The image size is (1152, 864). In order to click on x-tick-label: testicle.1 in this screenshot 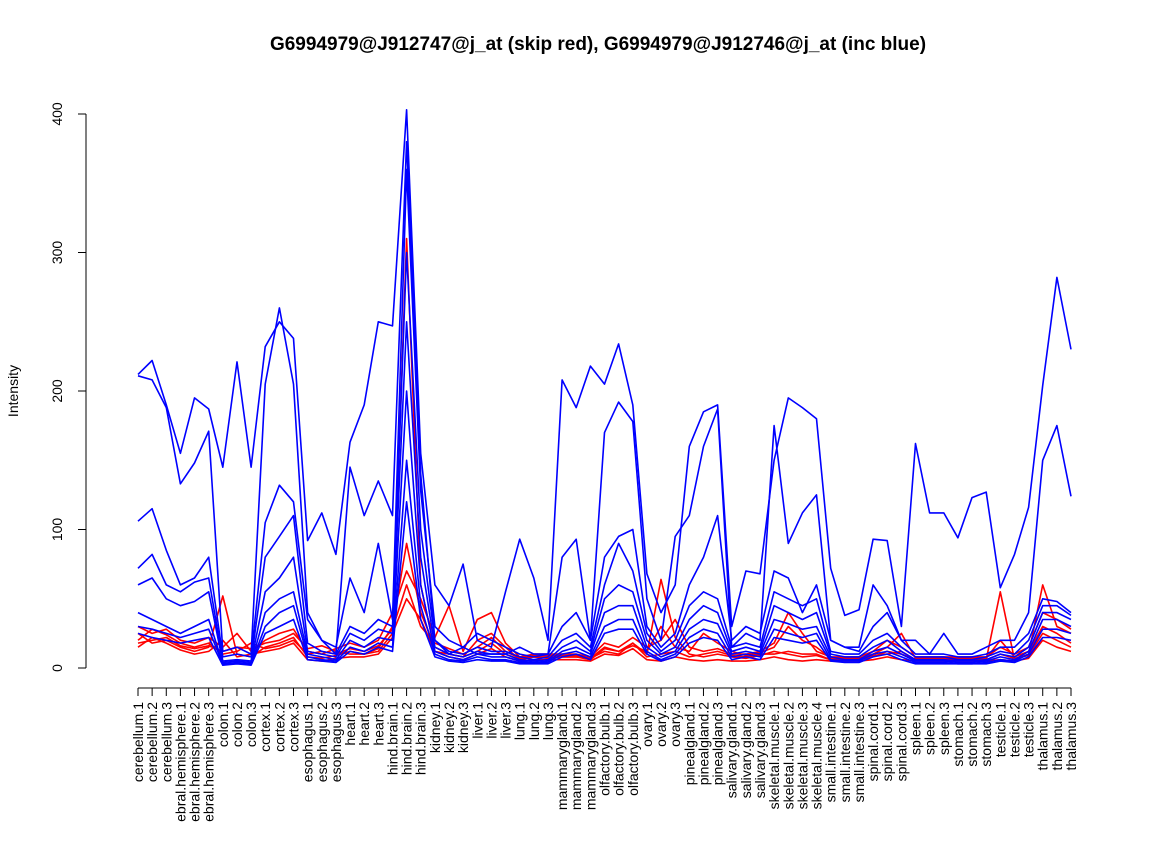, I will do `click(1000, 729)`.